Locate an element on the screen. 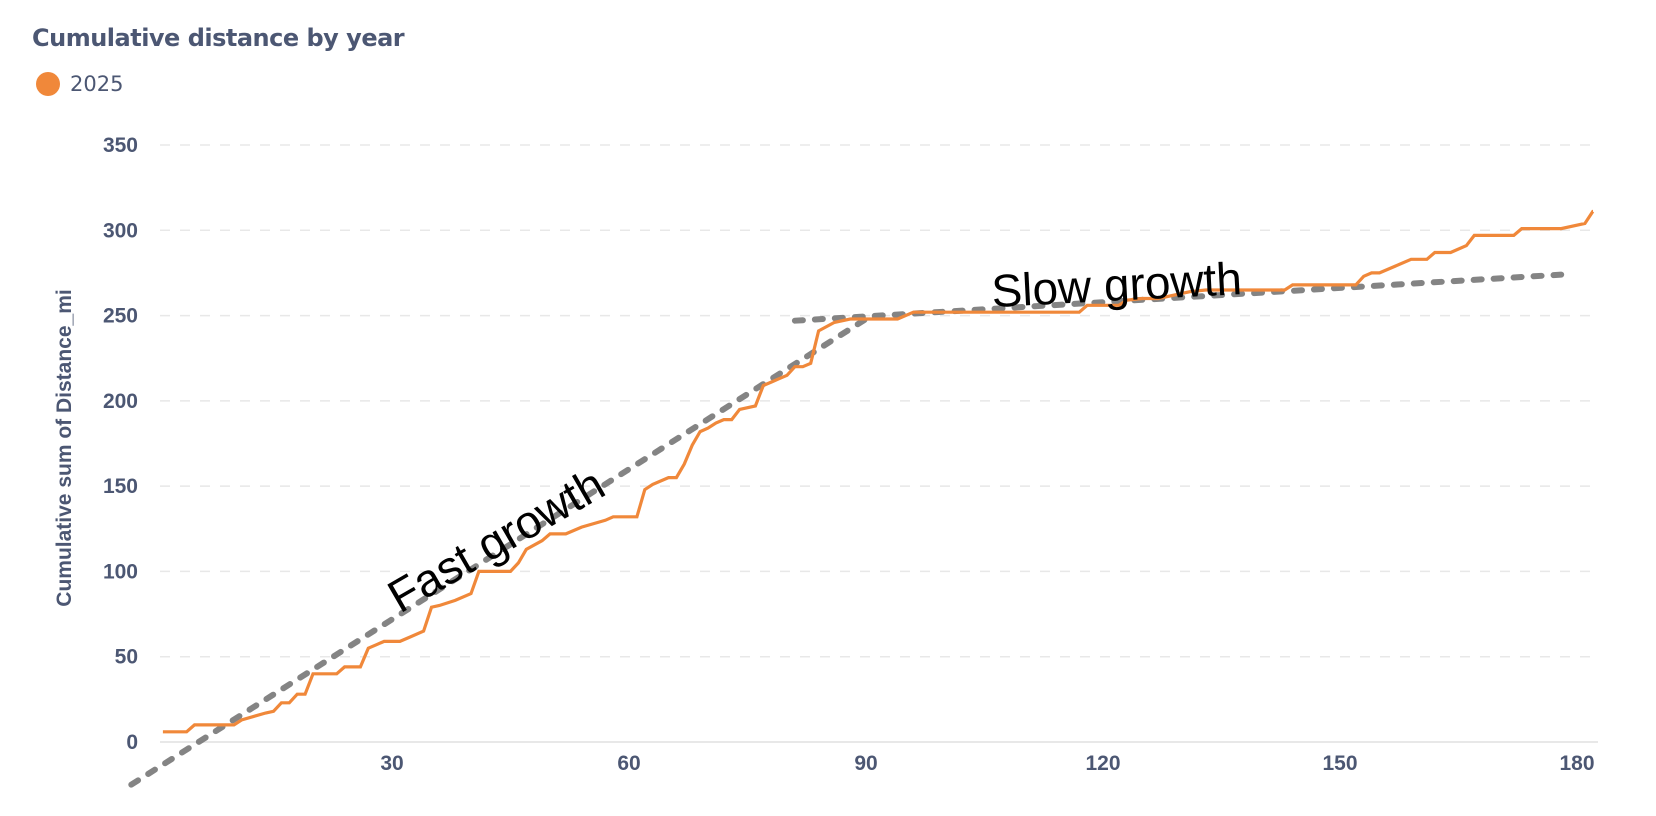 Image resolution: width=1656 pixels, height=816 pixels. x-tick-label: 60 is located at coordinates (628, 763).